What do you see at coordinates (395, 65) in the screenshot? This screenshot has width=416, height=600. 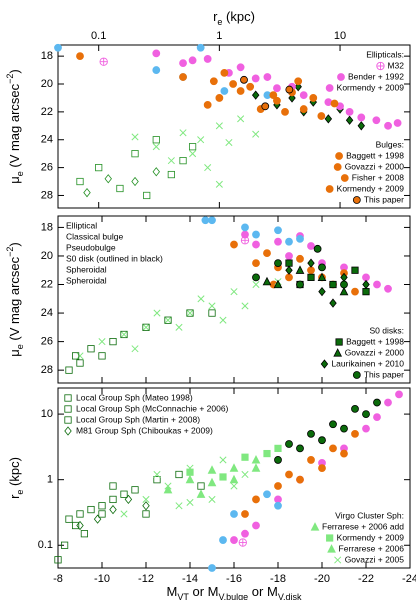 I see `legend-label: M32` at bounding box center [395, 65].